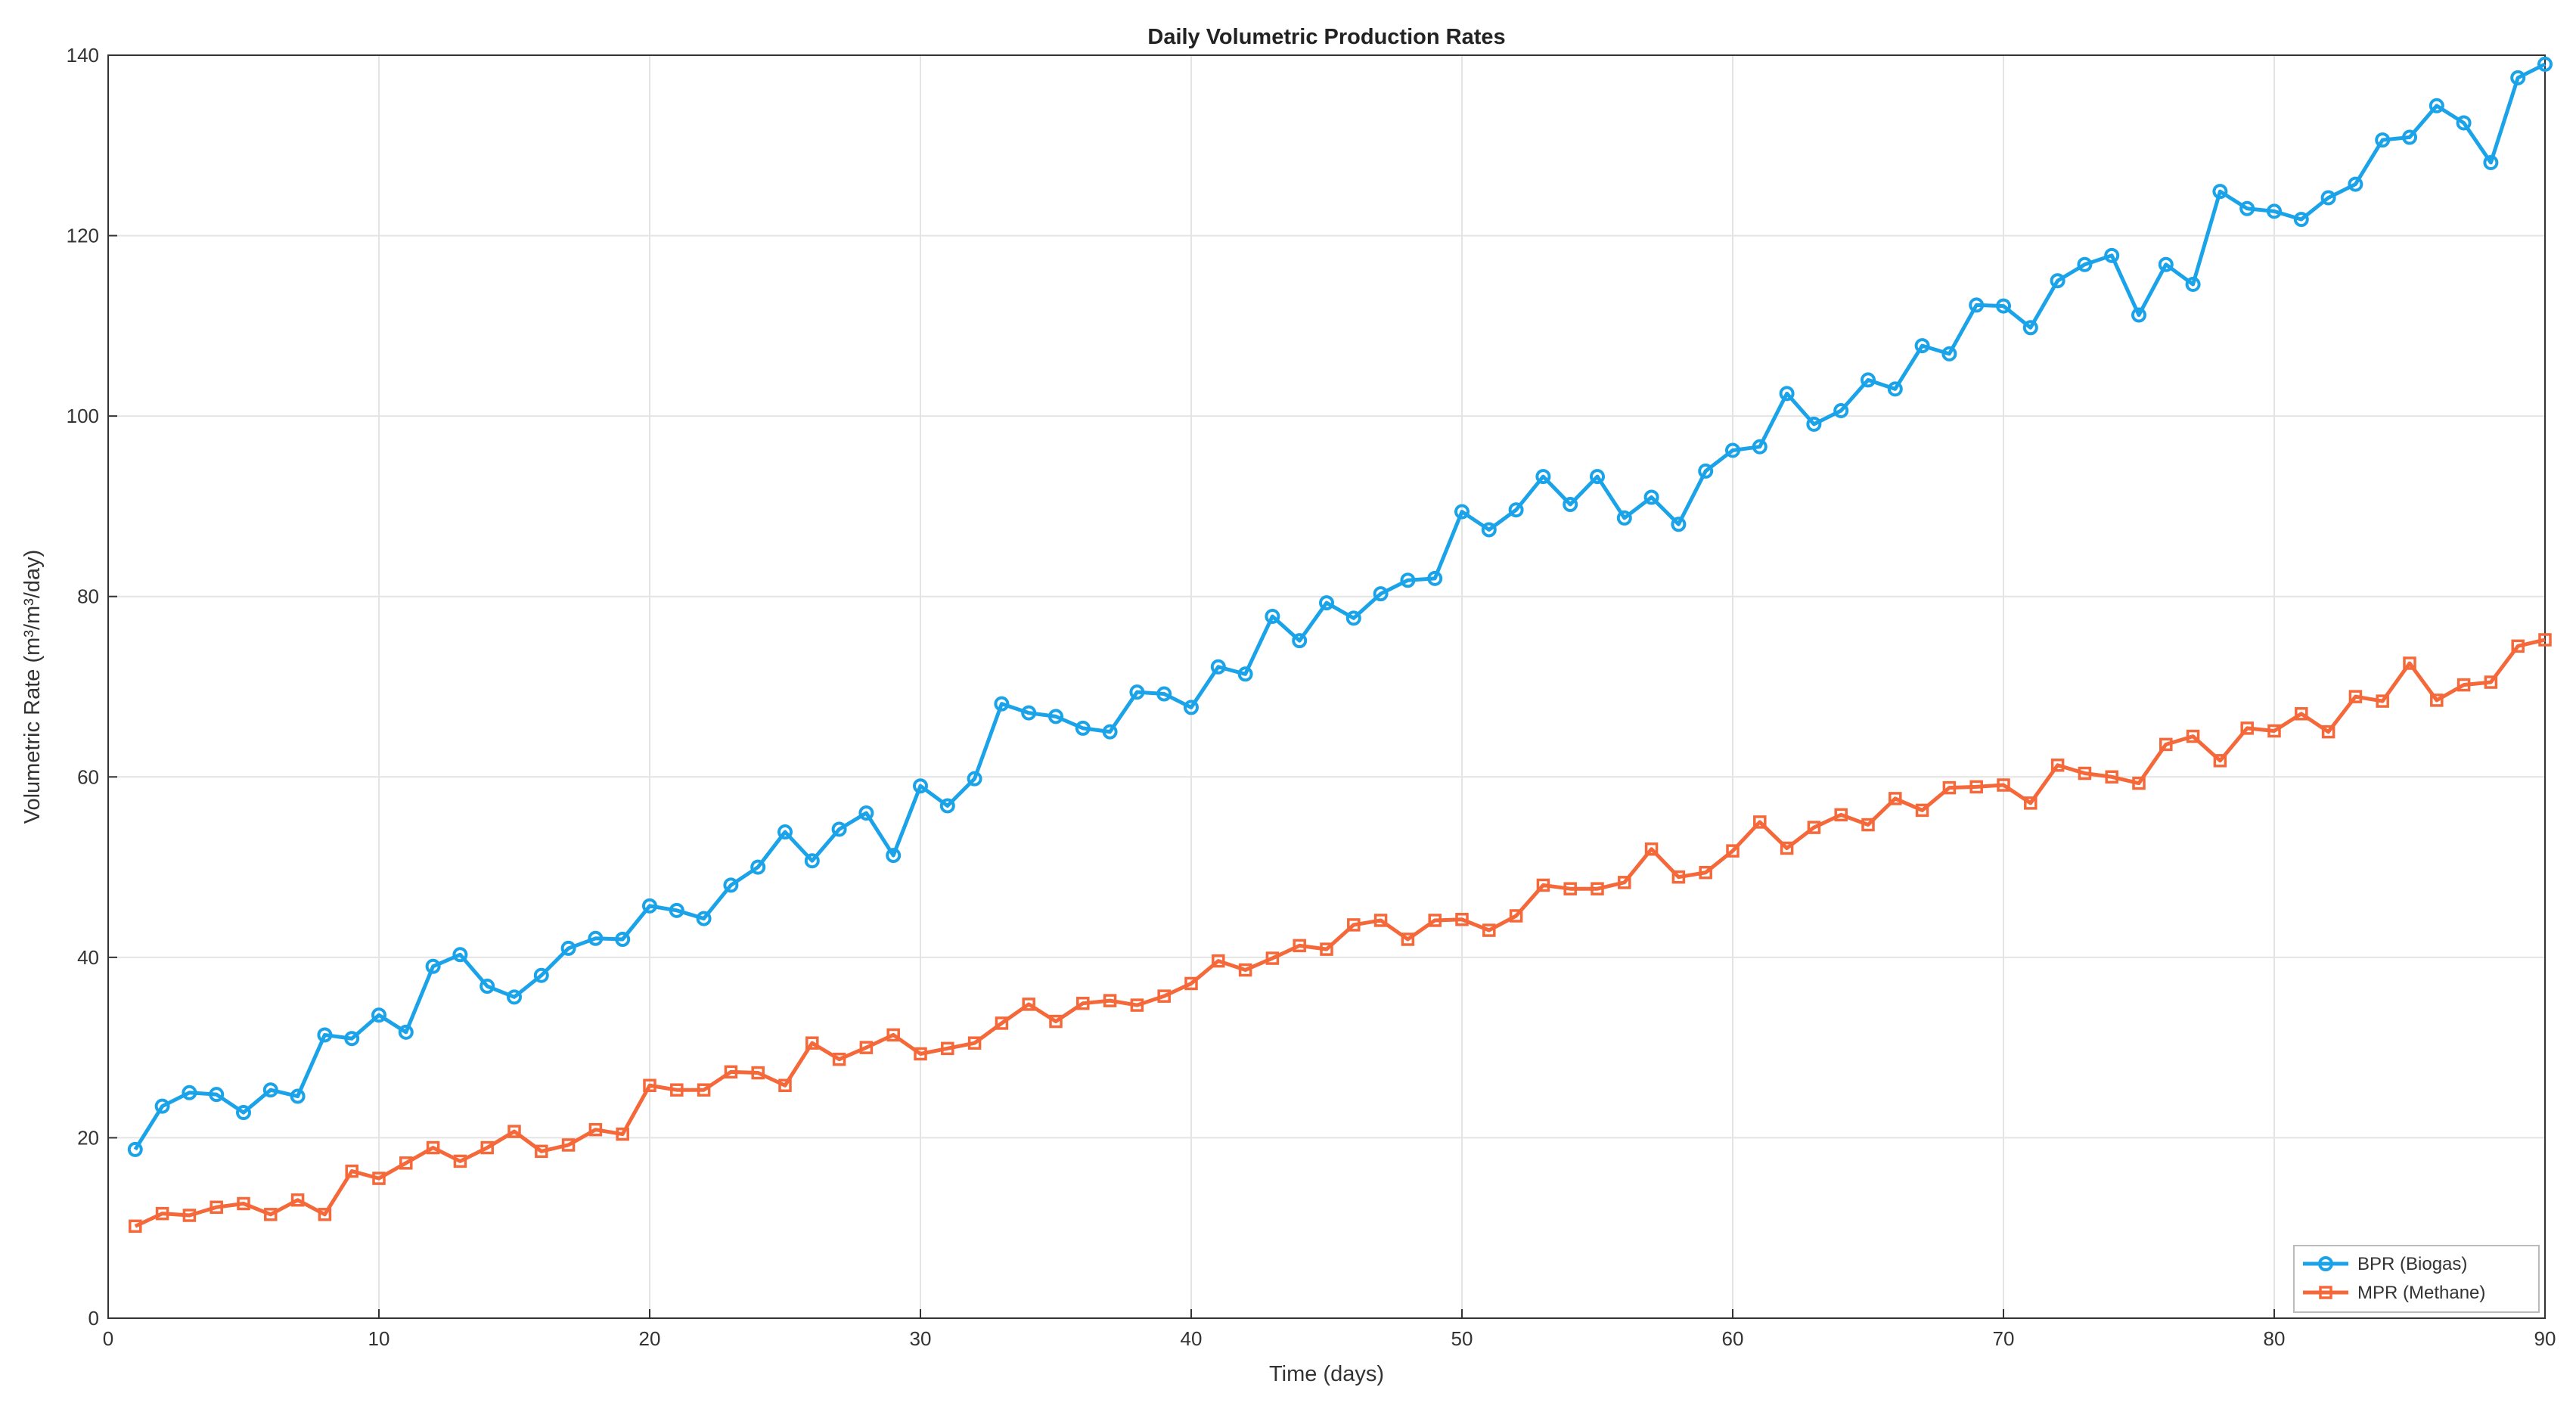 The height and width of the screenshot is (1415, 2576). What do you see at coordinates (2004, 1338) in the screenshot?
I see `x-tick-label: 70` at bounding box center [2004, 1338].